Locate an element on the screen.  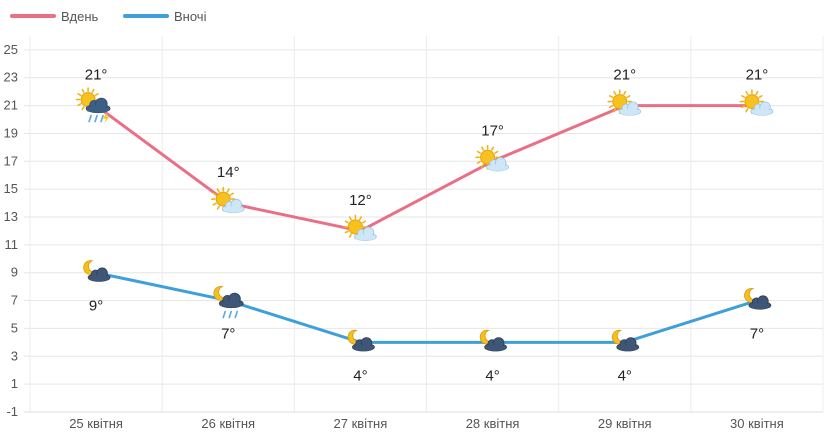
series-line is located at coordinates (426, 307).